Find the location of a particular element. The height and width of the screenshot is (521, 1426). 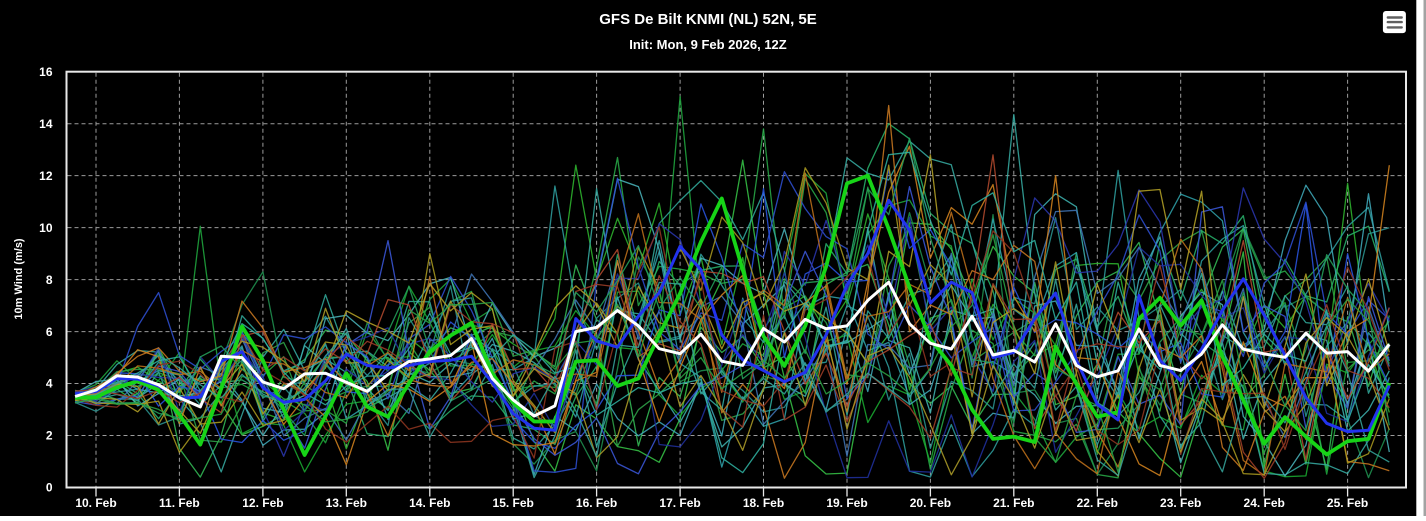

svg-text: 6 is located at coordinates (49, 332).